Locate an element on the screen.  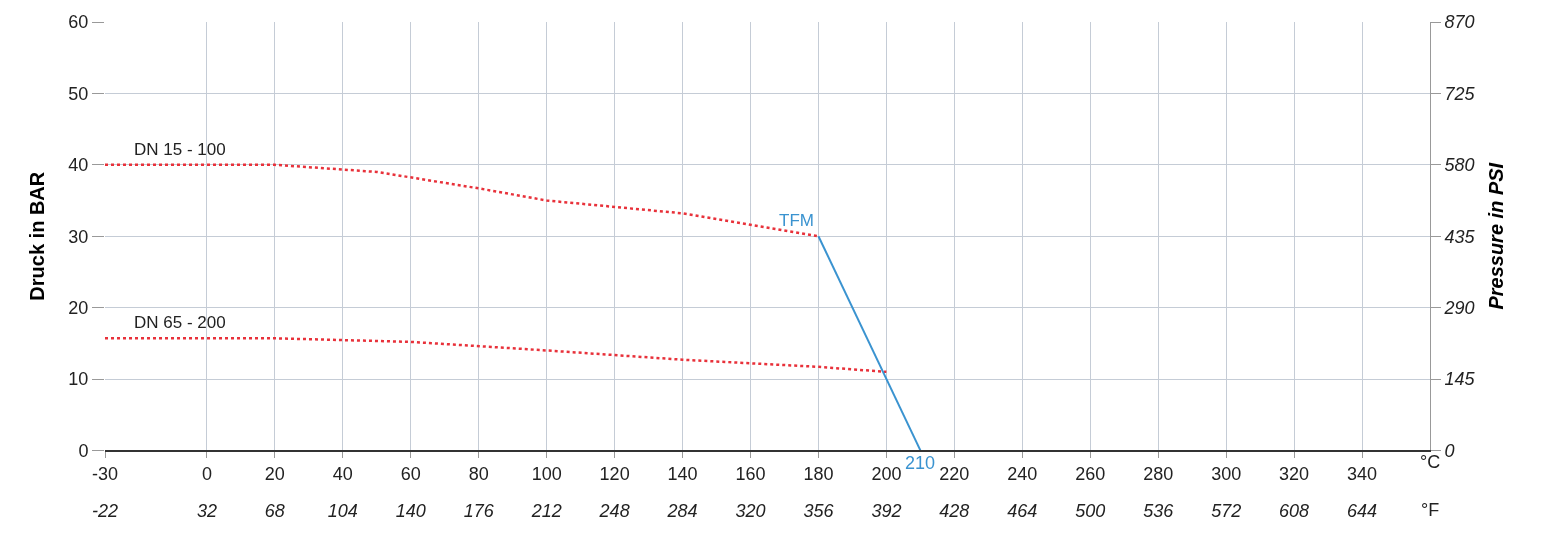
y-axis-title: Druck in BAR is located at coordinates (36, 236).